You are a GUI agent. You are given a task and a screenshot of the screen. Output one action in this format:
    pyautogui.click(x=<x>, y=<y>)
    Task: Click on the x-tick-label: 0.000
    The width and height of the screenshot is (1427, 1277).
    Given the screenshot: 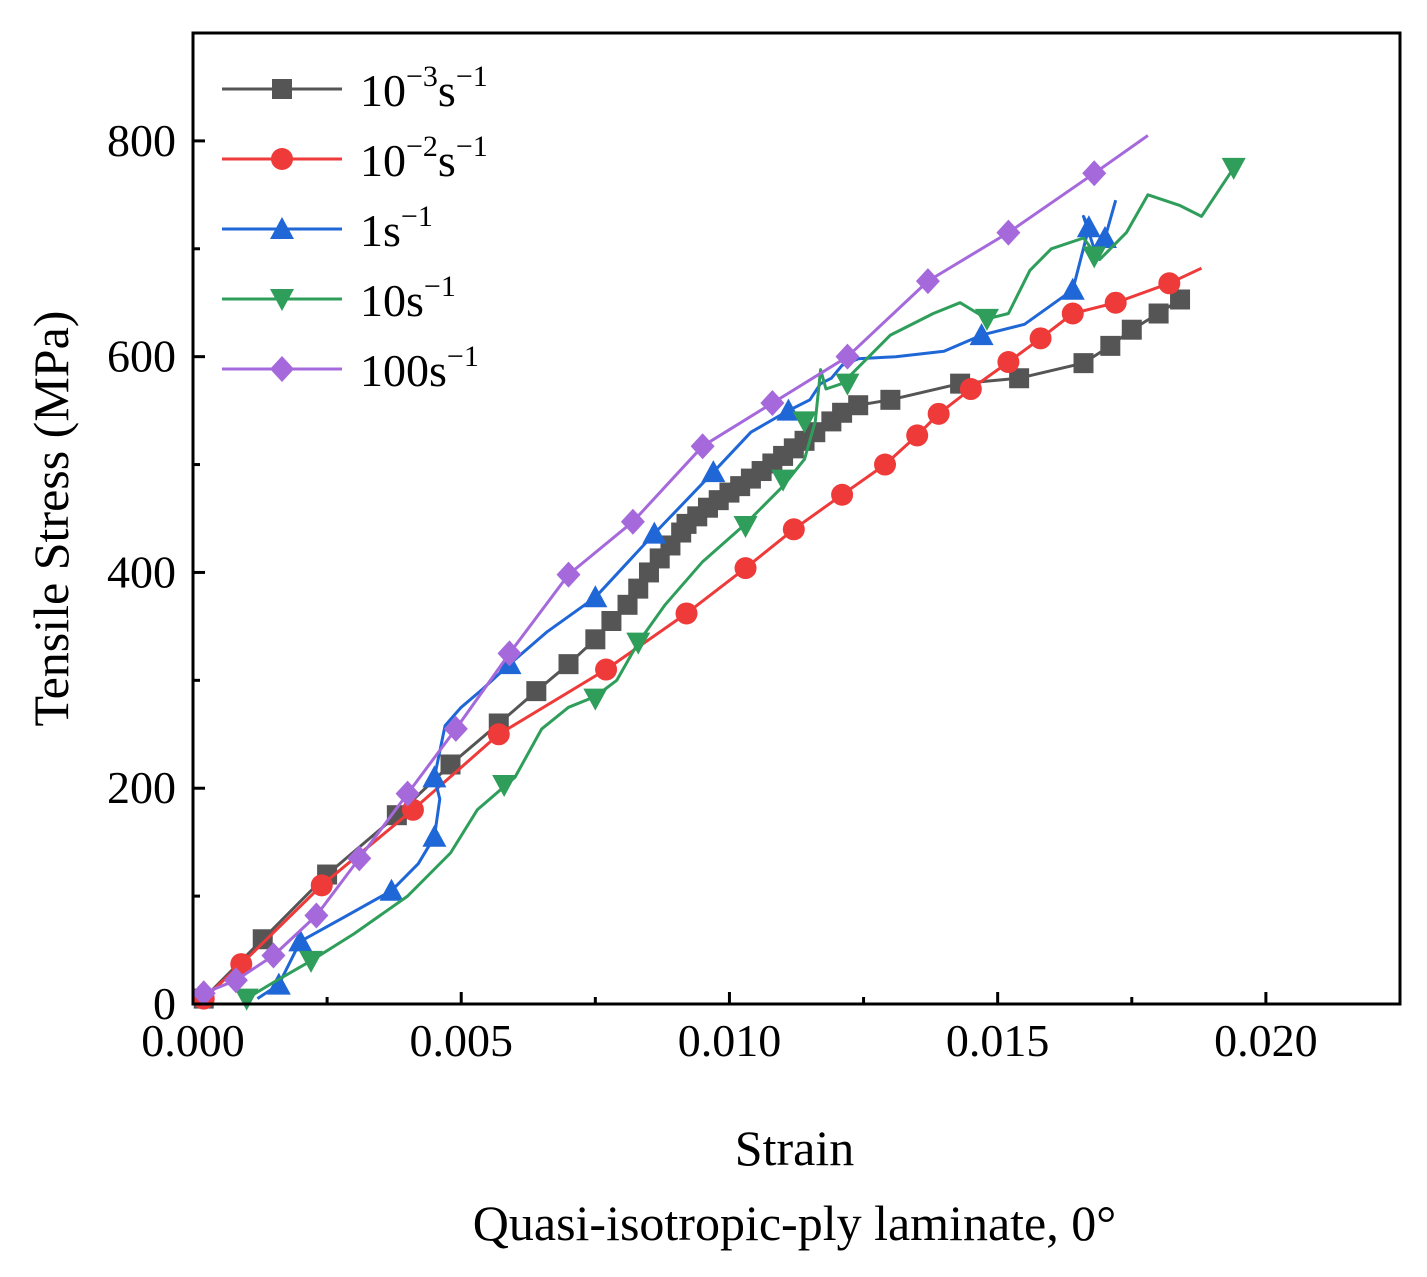 What is the action you would take?
    pyautogui.click(x=193, y=1040)
    